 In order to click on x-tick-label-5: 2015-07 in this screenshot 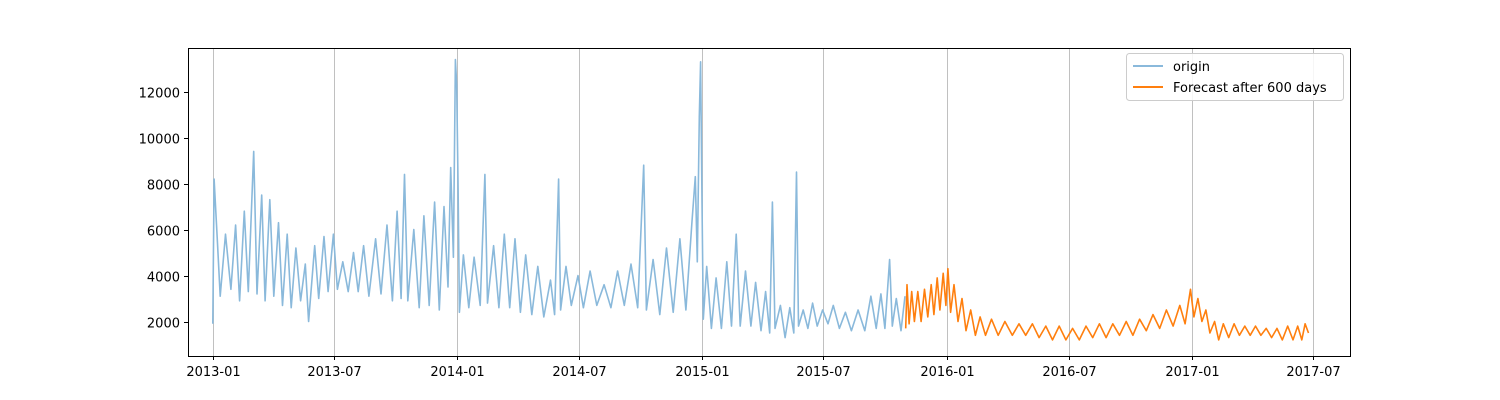, I will do `click(823, 372)`.